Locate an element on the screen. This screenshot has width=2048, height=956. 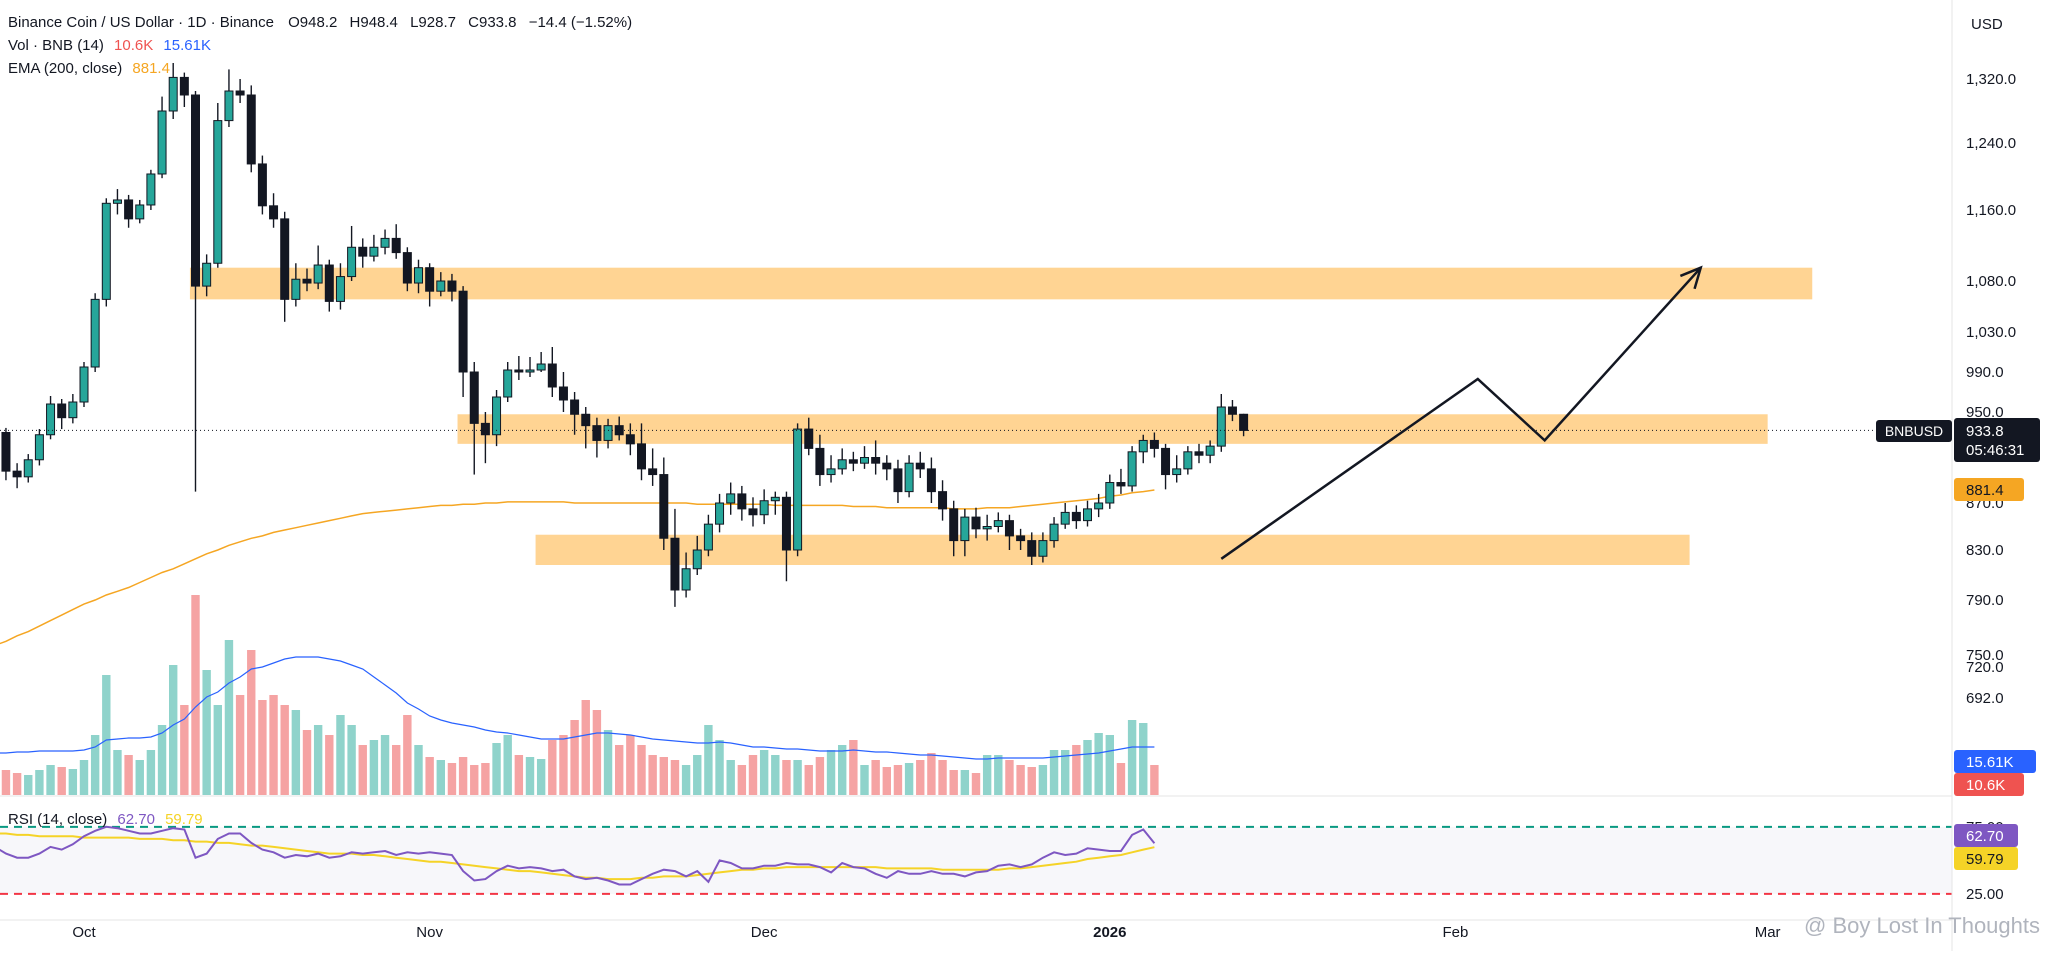
svg-text:Vol · BNB (14) 10.6K: Vol · BNB (14) 10.6K 15.61K is located at coordinates (109, 45).